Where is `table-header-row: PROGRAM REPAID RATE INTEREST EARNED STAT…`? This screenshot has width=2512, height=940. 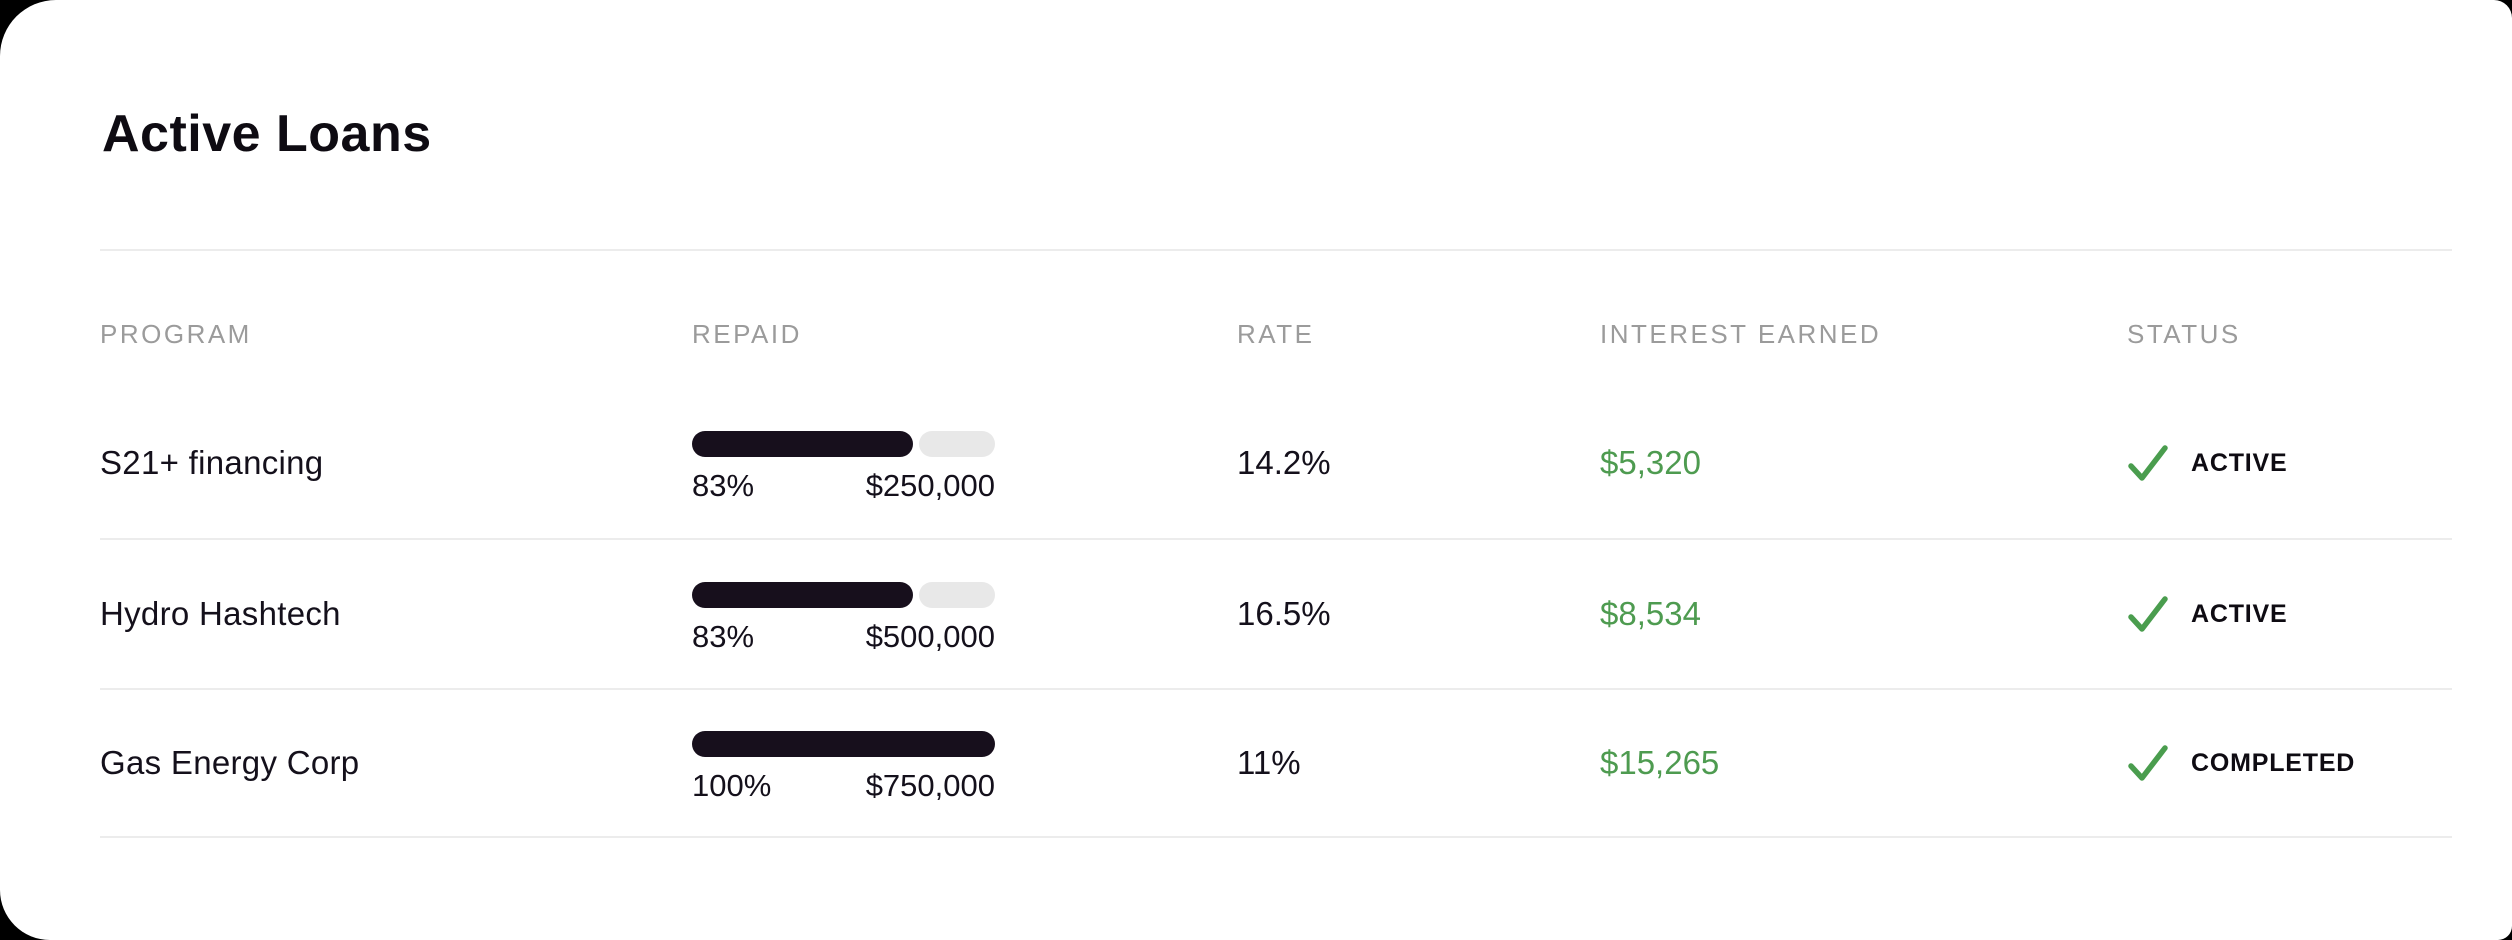 table-header-row: PROGRAM REPAID RATE INTEREST EARNED STAT… is located at coordinates (1276, 319).